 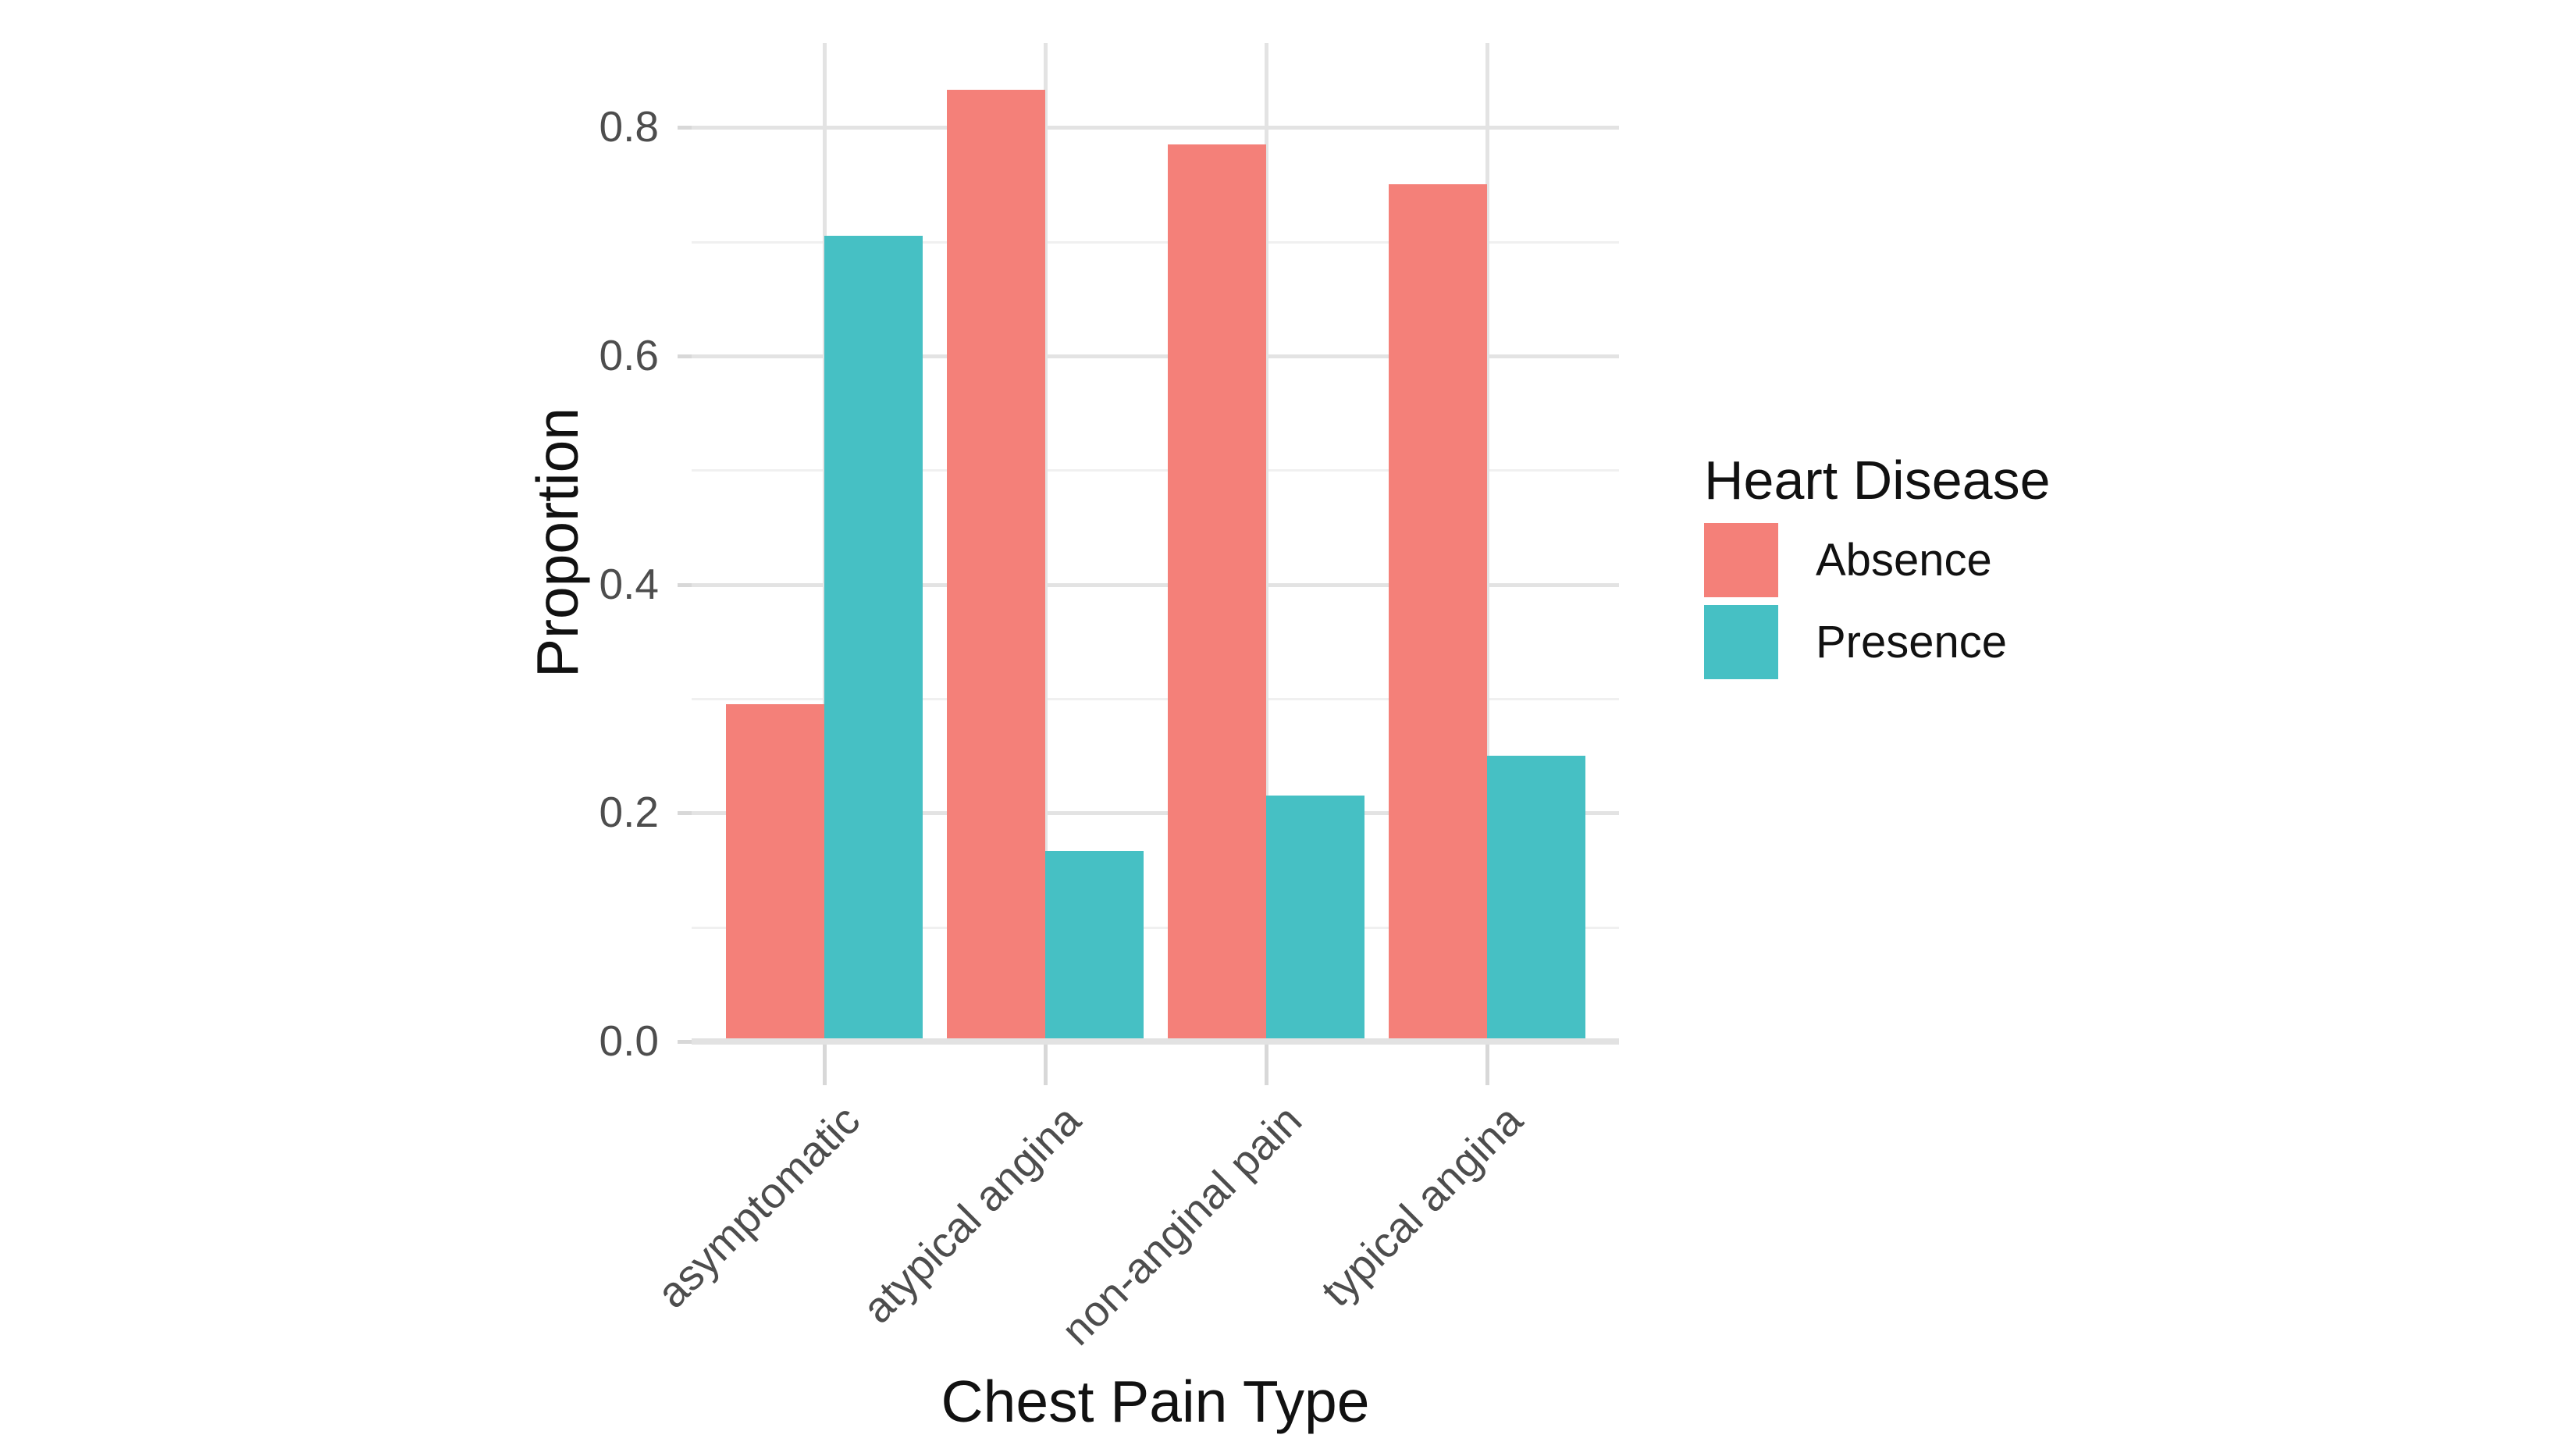 I want to click on y-tick-label-2: 0.4, so click(x=629, y=583).